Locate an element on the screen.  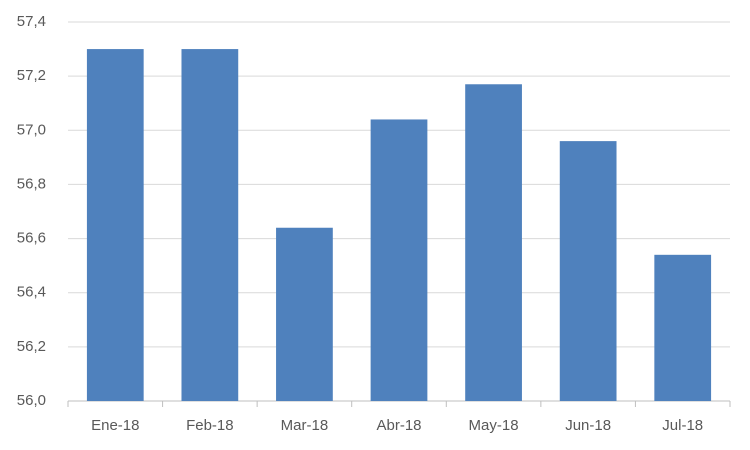
x-tick-label: Jul-18 is located at coordinates (682, 425).